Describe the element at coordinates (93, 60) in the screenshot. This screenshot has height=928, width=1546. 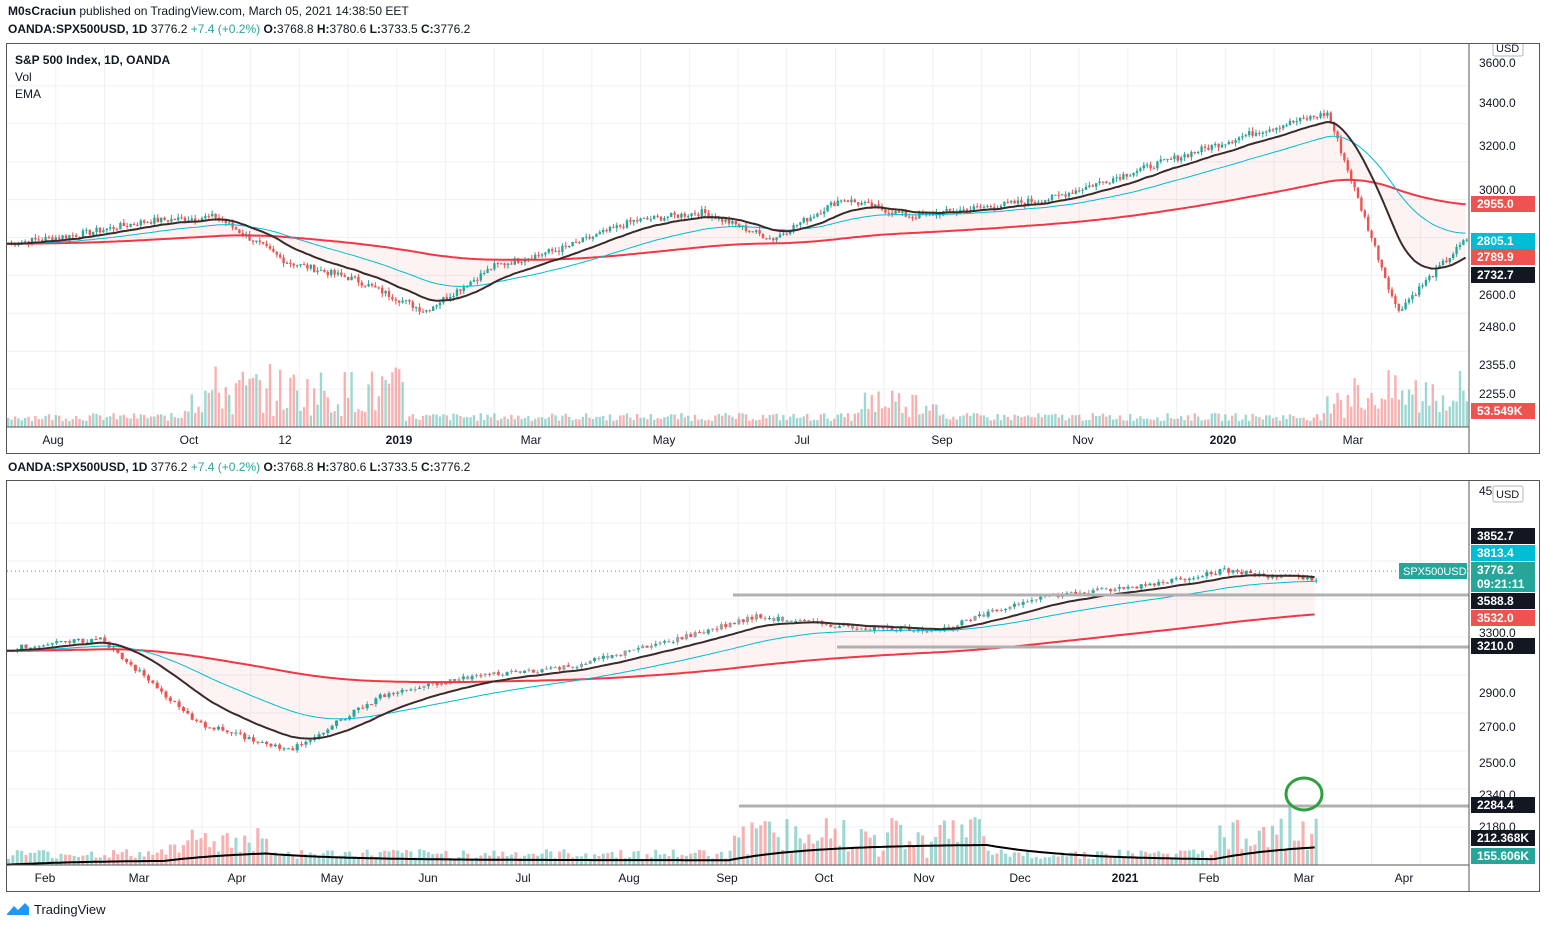
I see `legend-title: S&P 500 Index, 1D, OANDA` at that location.